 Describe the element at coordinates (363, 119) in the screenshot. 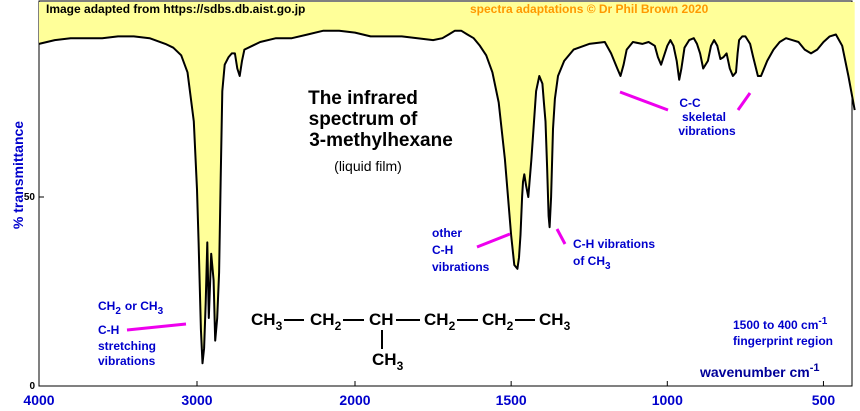

I see `title-line-2: spectrum of` at that location.